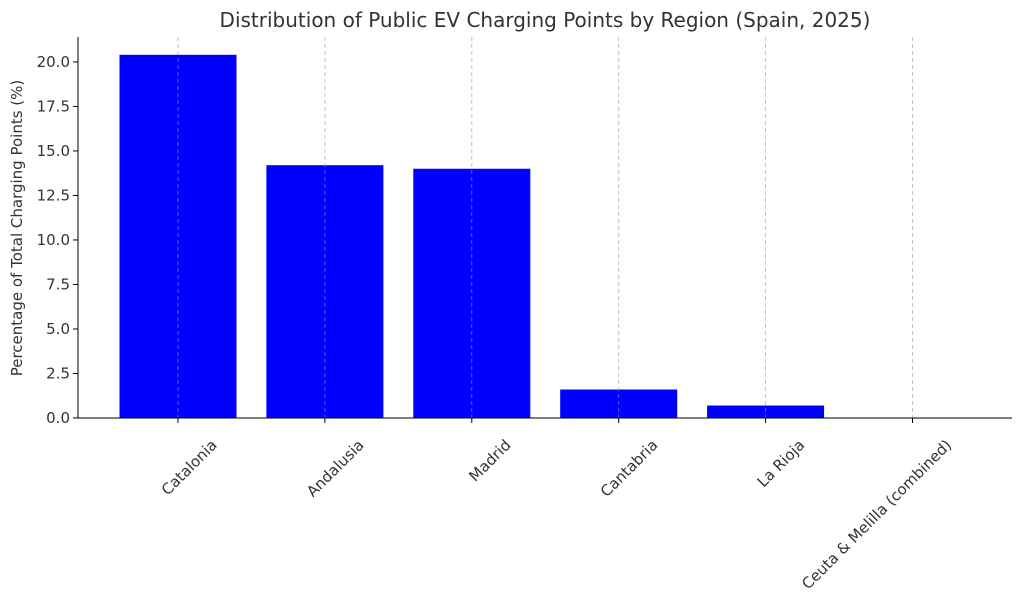 This screenshot has width=1024, height=612. What do you see at coordinates (781, 463) in the screenshot?
I see `x-tick-label: La Rioja` at bounding box center [781, 463].